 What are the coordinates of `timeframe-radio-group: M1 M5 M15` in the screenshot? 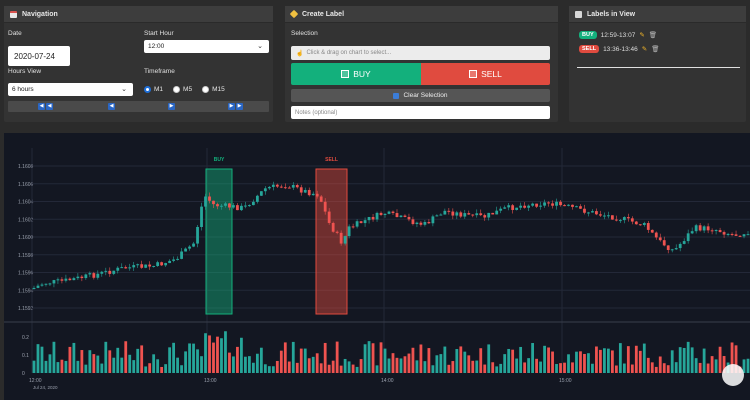 It's located at (184, 89).